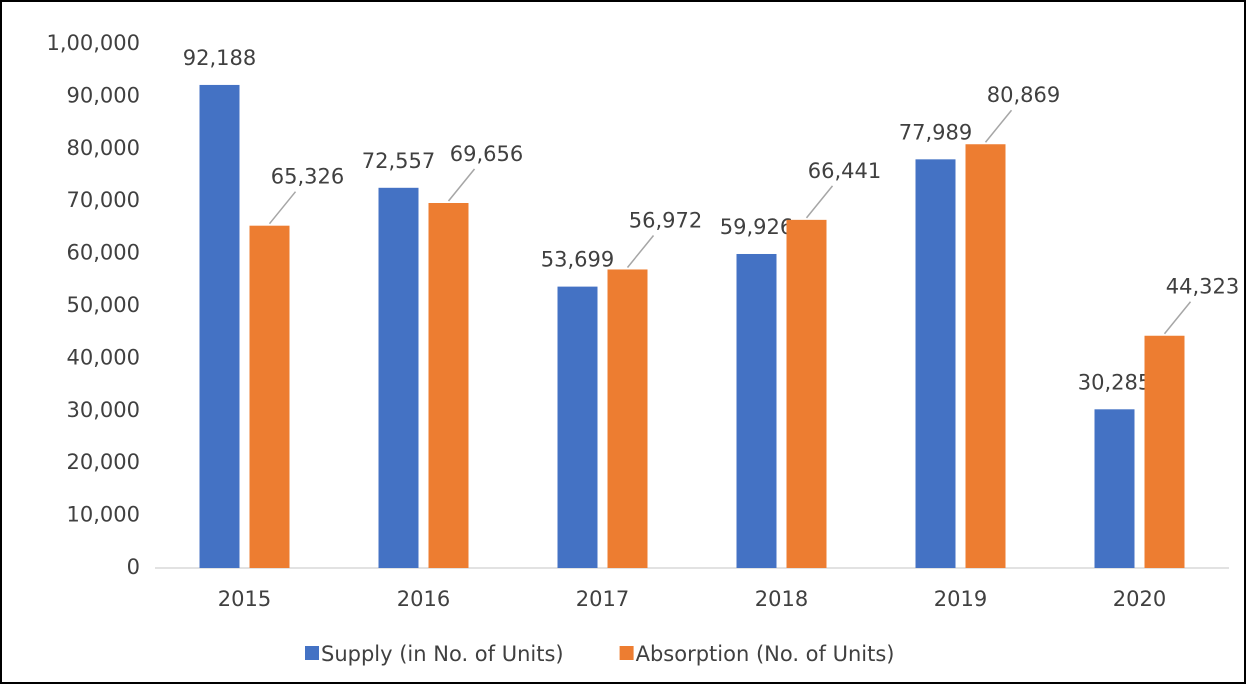 The image size is (1246, 684). I want to click on y-tick-label: 1,00,000, so click(93, 43).